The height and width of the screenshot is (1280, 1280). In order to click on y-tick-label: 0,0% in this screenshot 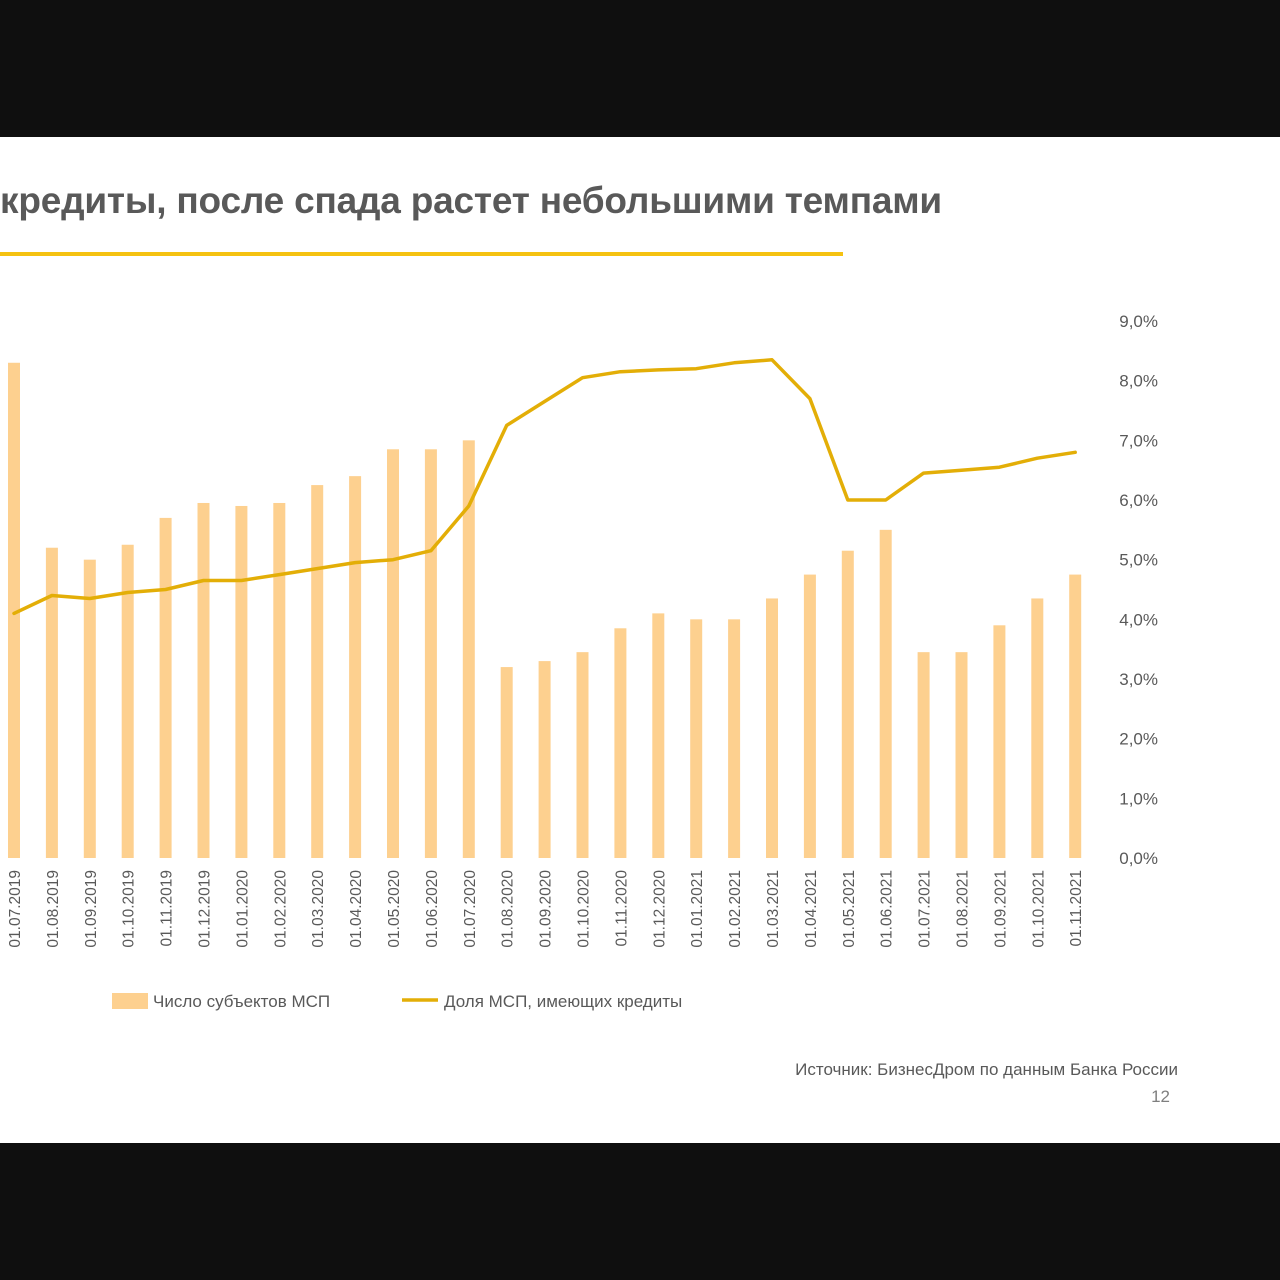, I will do `click(1138, 858)`.